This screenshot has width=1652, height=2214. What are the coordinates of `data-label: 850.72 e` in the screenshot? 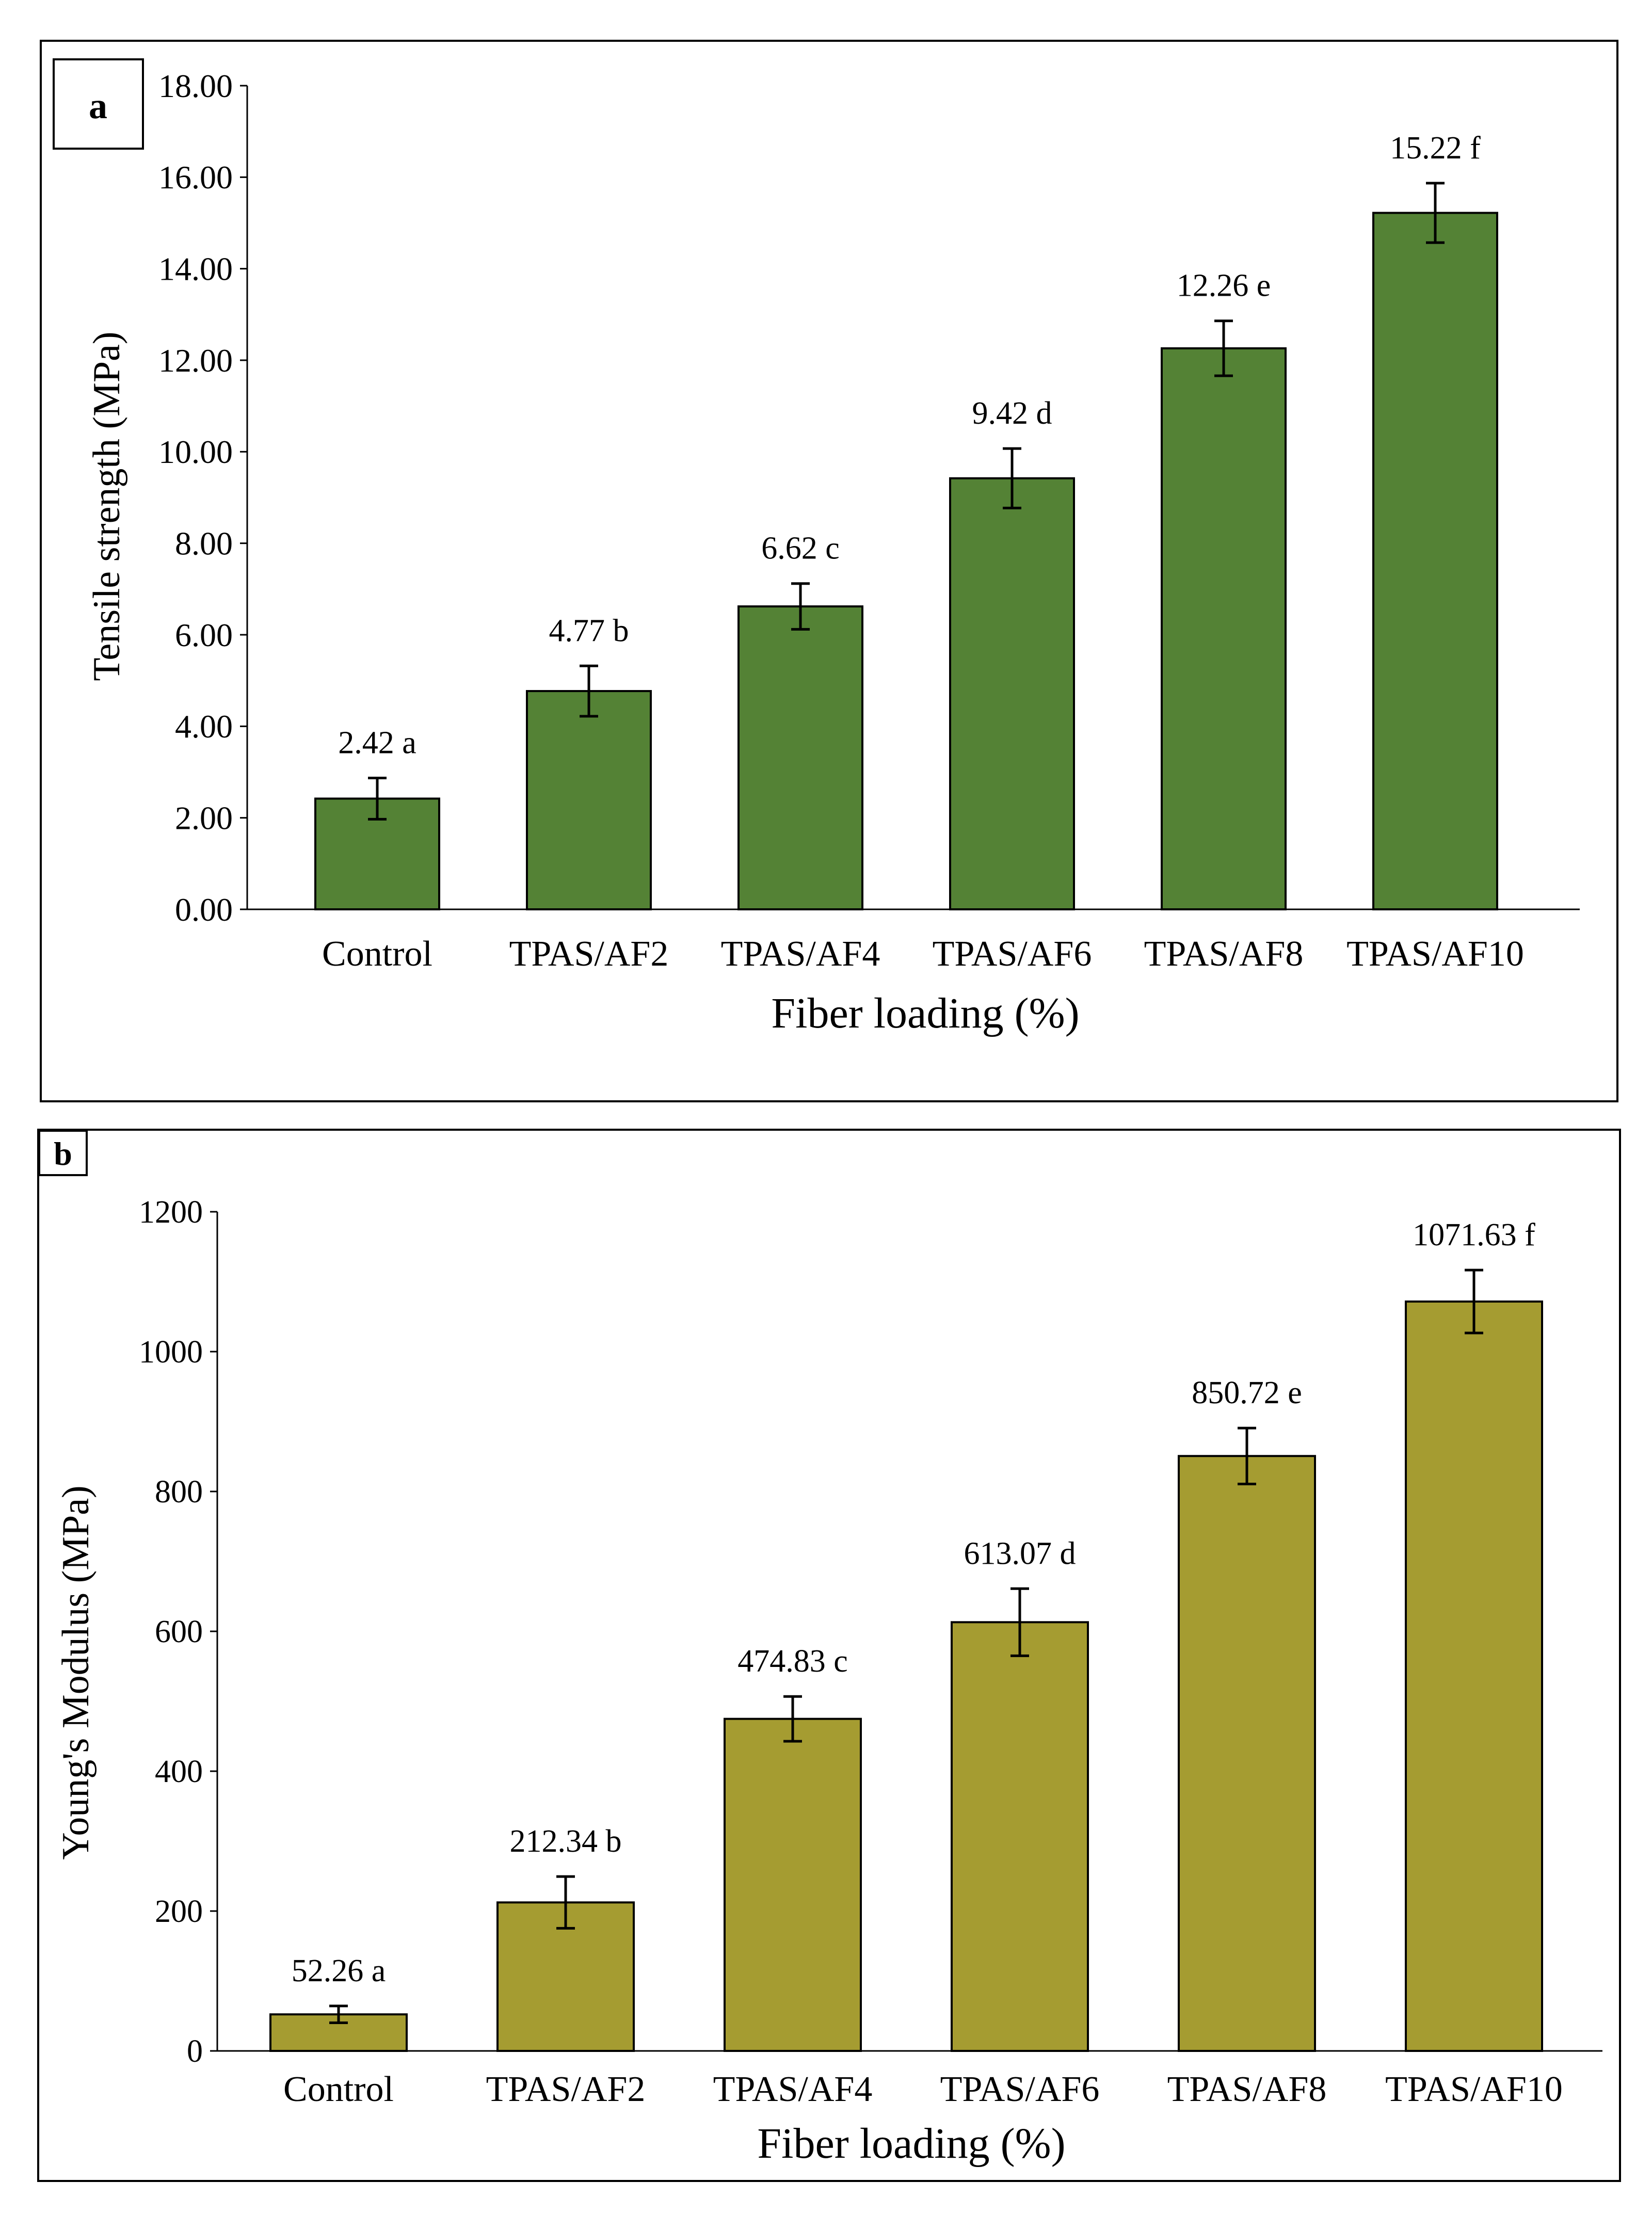 It's located at (1247, 1393).